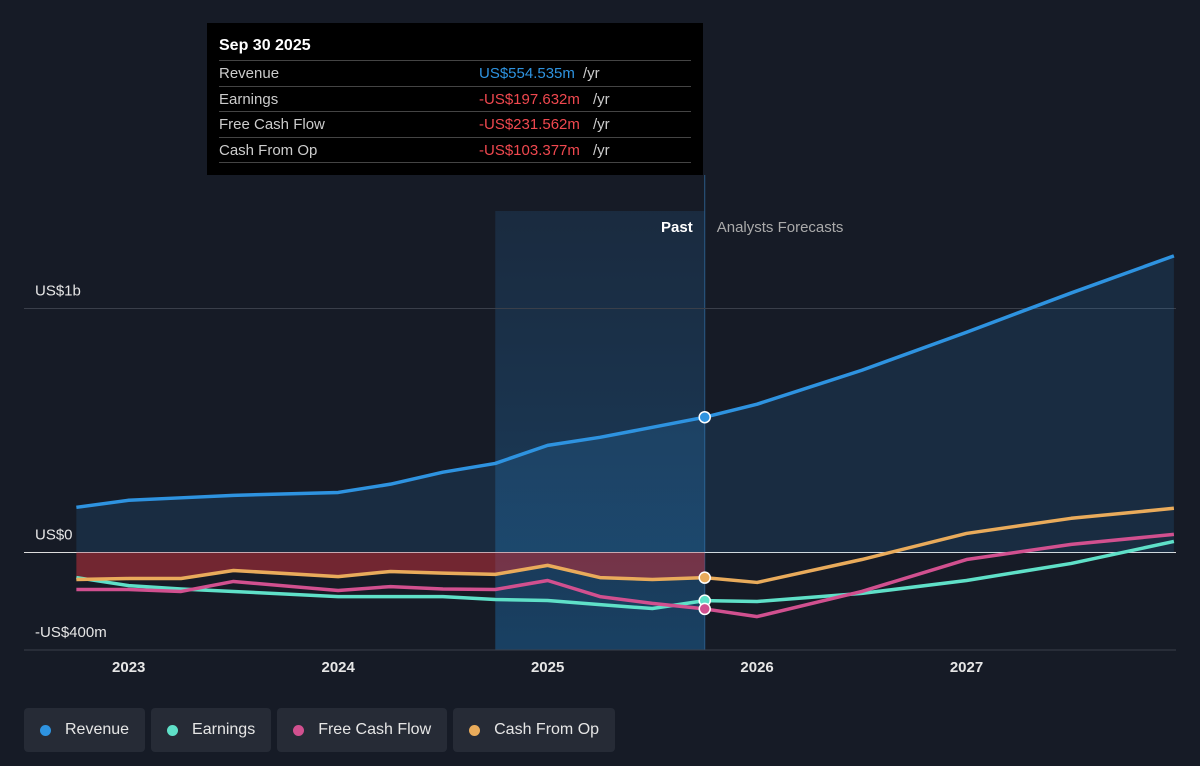 The height and width of the screenshot is (766, 1200). Describe the element at coordinates (375, 729) in the screenshot. I see `legend-label: Free Cash Flow` at that location.